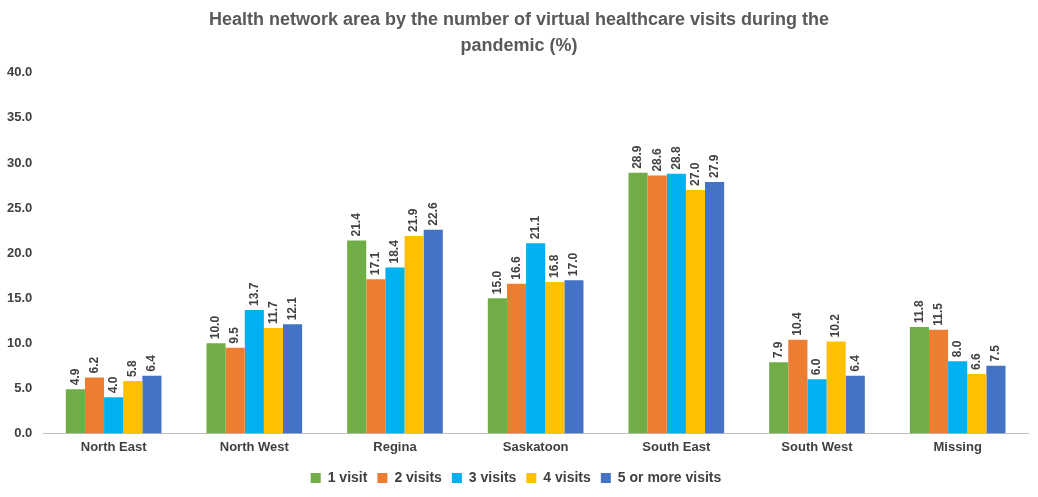 Image resolution: width=1038 pixels, height=497 pixels. What do you see at coordinates (816, 367) in the screenshot?
I see `data-label: 6.0` at bounding box center [816, 367].